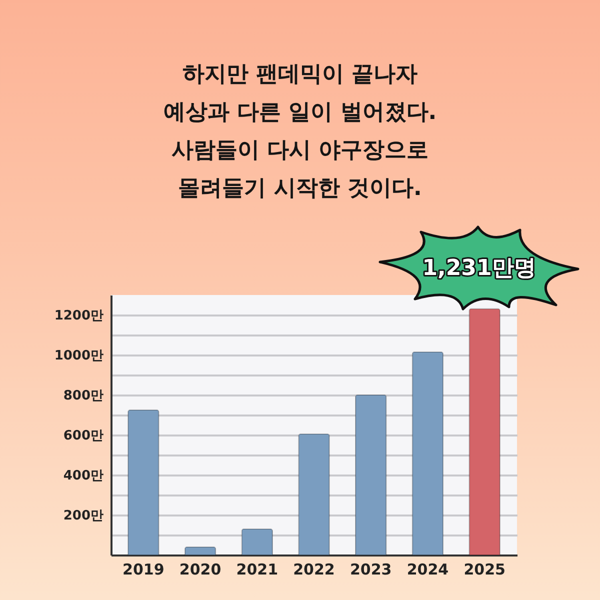  I want to click on y-tick-label: 400만, so click(83, 476).